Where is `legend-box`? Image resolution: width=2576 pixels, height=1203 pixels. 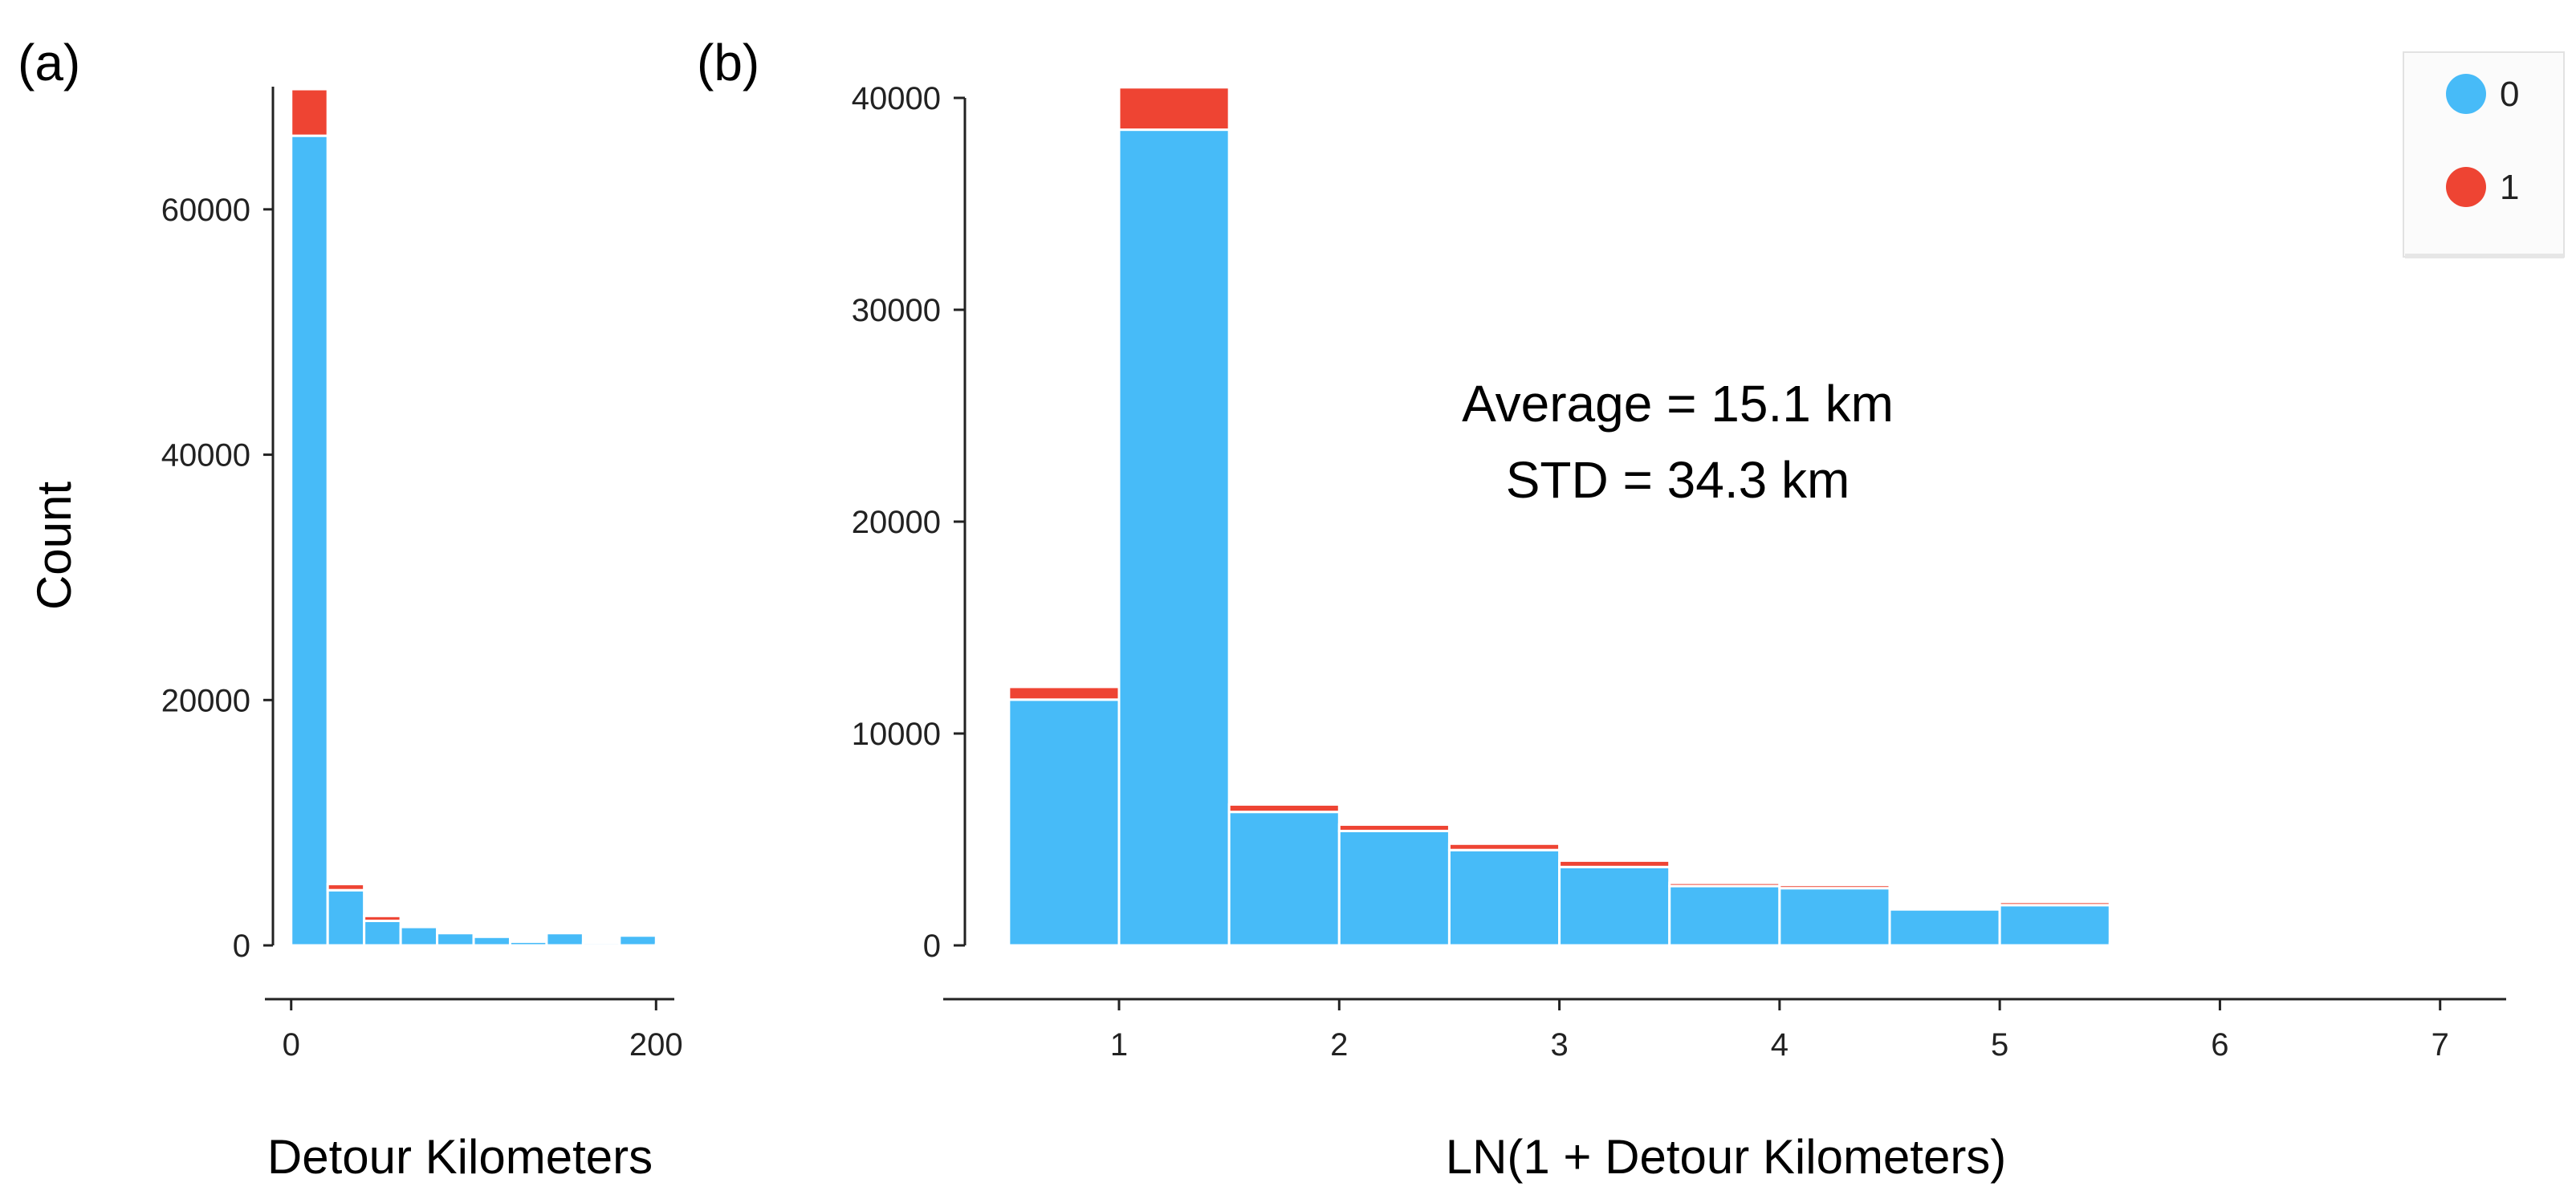 legend-box is located at coordinates (2484, 154).